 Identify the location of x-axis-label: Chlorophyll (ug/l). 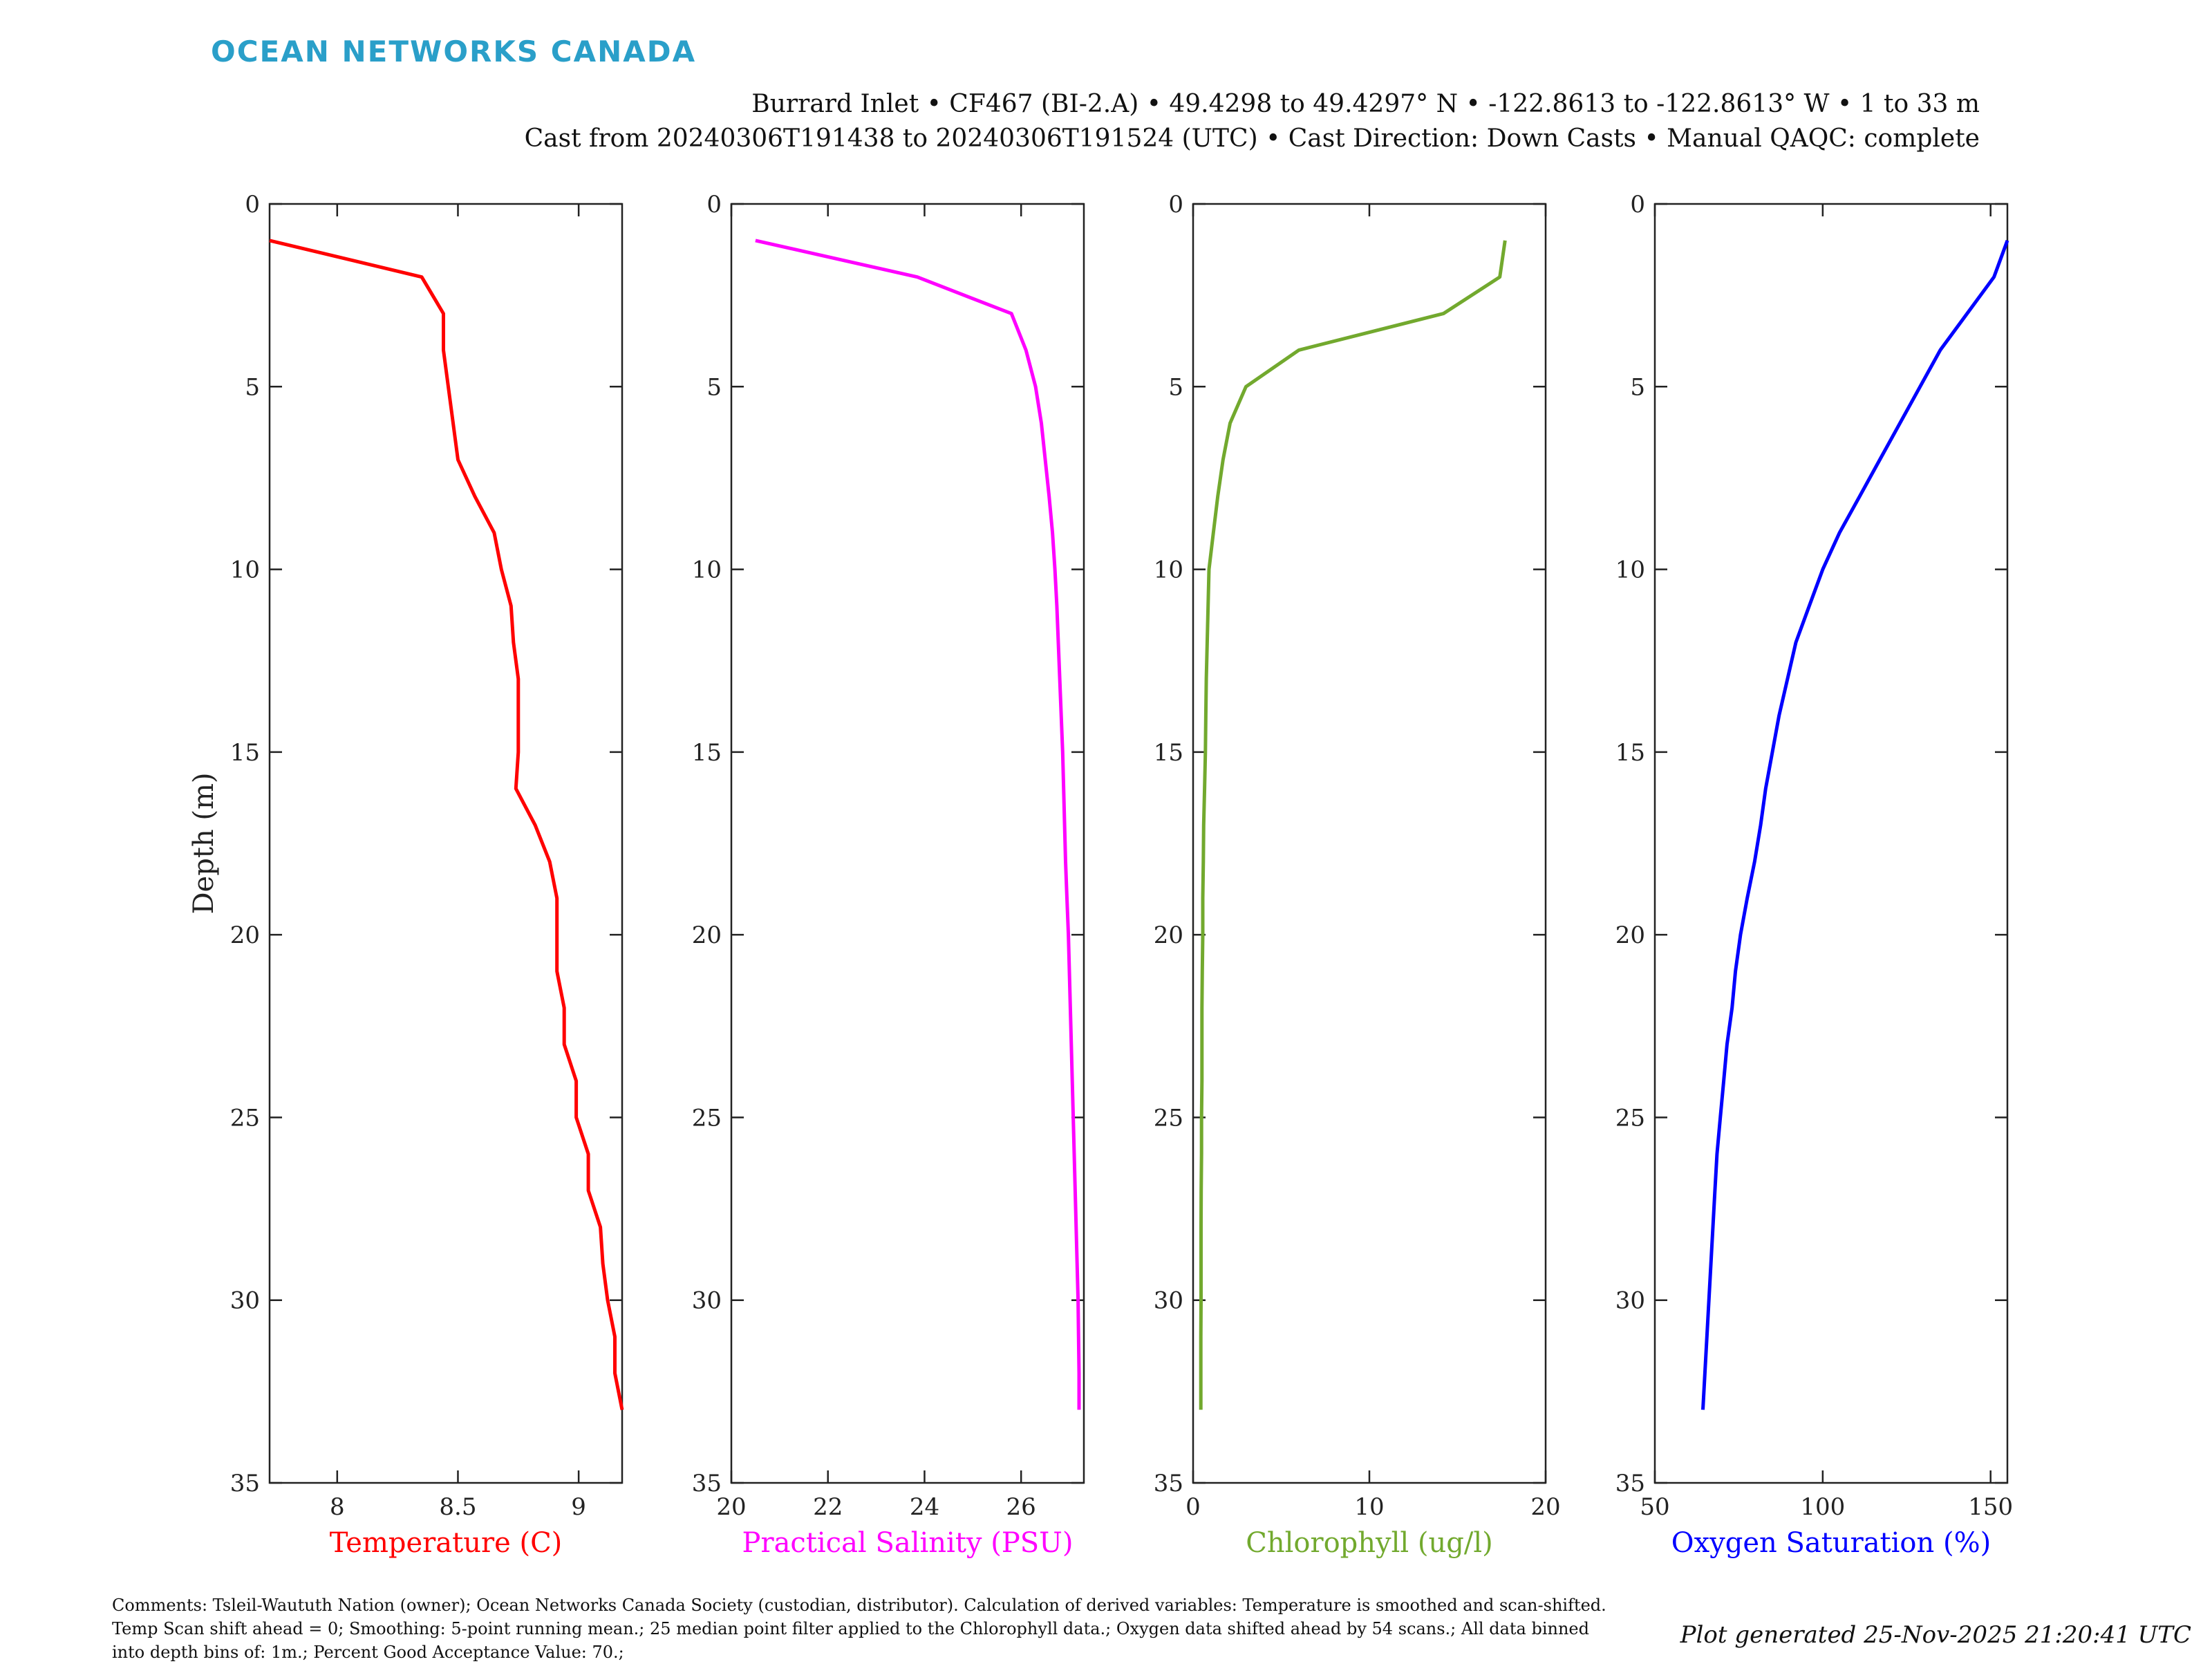
(1370, 1543).